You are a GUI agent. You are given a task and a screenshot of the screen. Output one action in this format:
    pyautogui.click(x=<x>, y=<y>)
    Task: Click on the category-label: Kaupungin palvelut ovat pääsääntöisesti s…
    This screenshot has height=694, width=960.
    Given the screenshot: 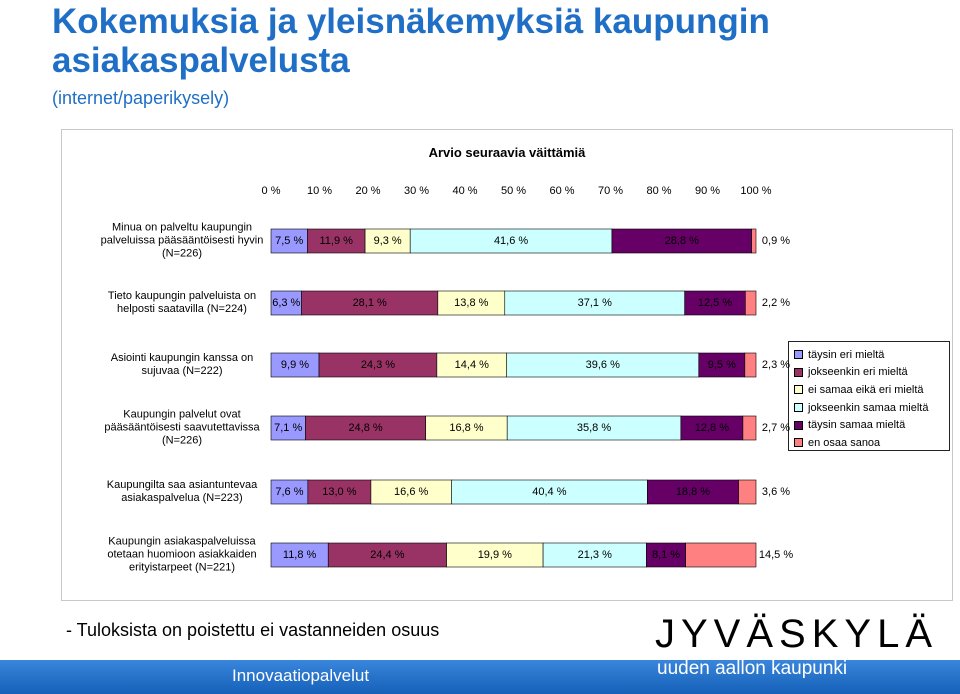 What is the action you would take?
    pyautogui.click(x=182, y=427)
    